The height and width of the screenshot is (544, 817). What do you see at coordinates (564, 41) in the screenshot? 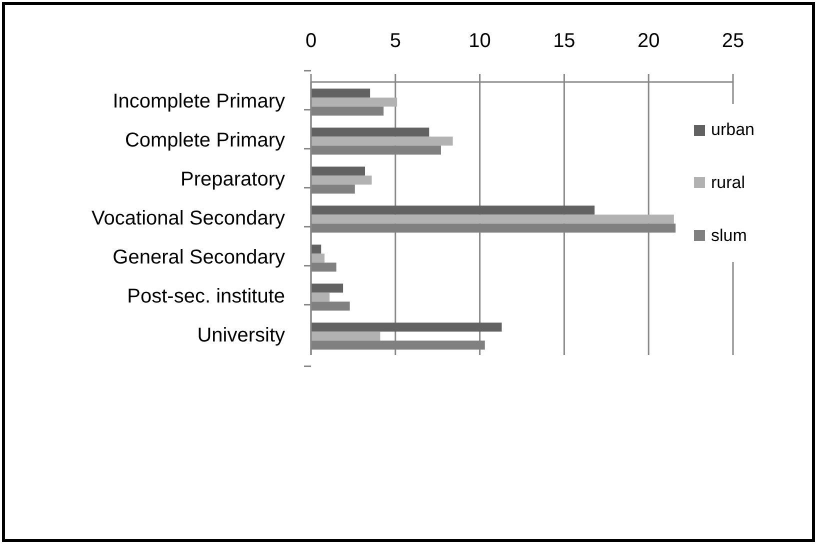
I see `x-tick-label: 15` at bounding box center [564, 41].